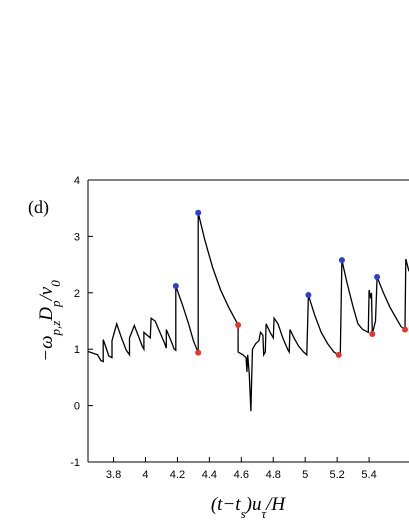  Describe the element at coordinates (241, 475) in the screenshot. I see `x-tick-label: 4.6` at that location.